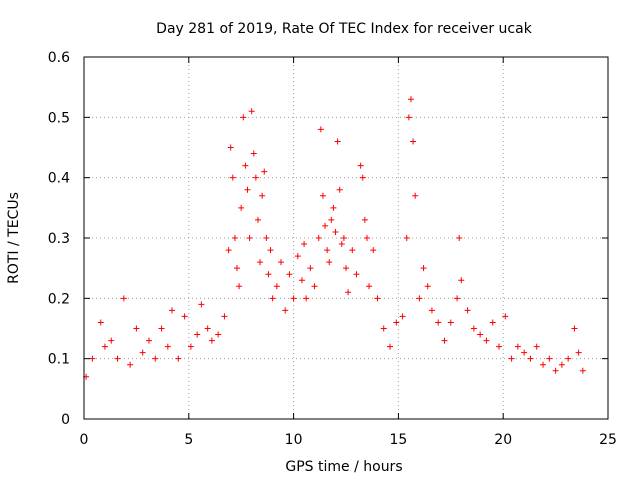 This screenshot has height=480, width=640. Describe the element at coordinates (503, 440) in the screenshot. I see `x-tick-label: 20` at that location.